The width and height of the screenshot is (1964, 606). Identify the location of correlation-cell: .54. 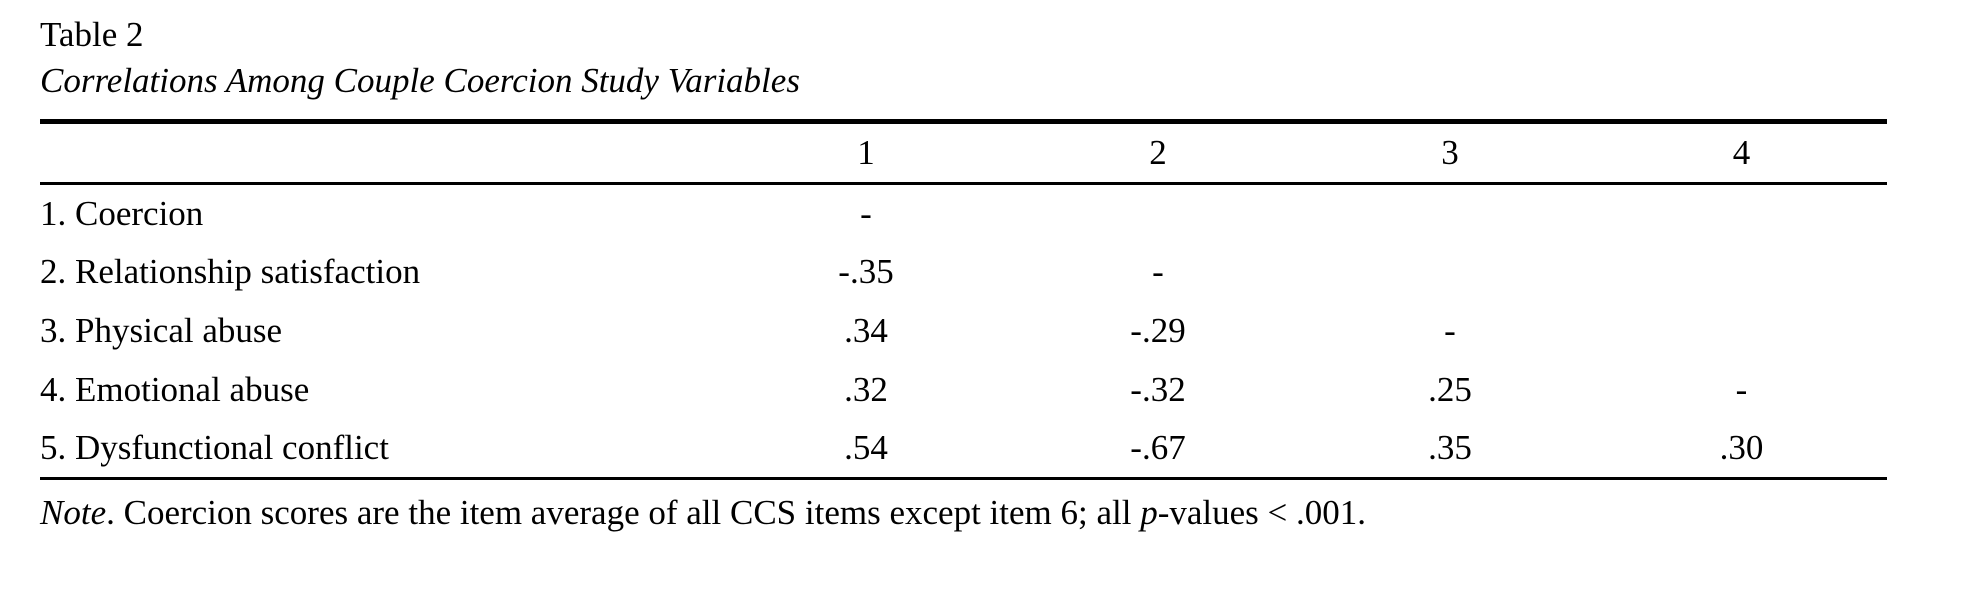
(866, 448).